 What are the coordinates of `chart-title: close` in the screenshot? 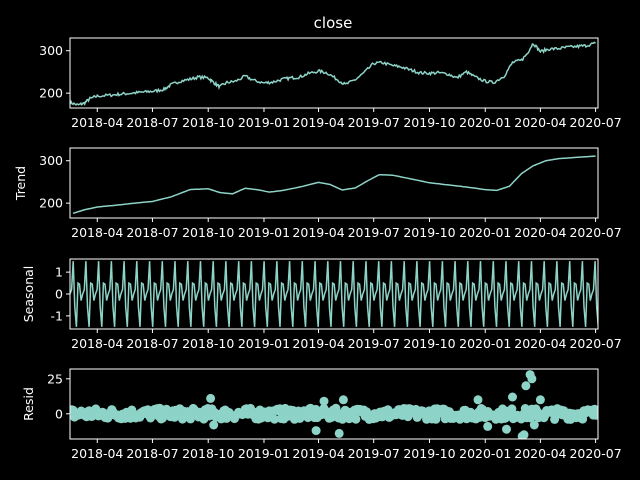 It's located at (333, 23).